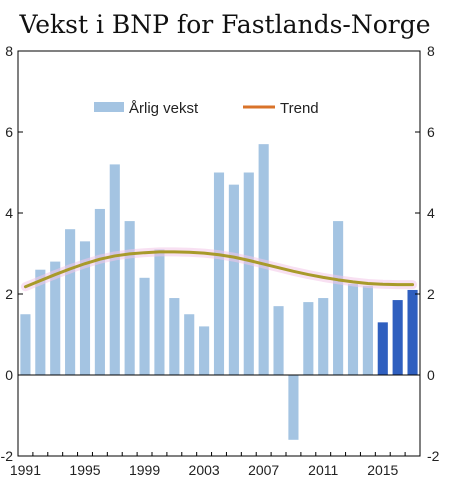  I want to click on bar-2000, so click(159, 312).